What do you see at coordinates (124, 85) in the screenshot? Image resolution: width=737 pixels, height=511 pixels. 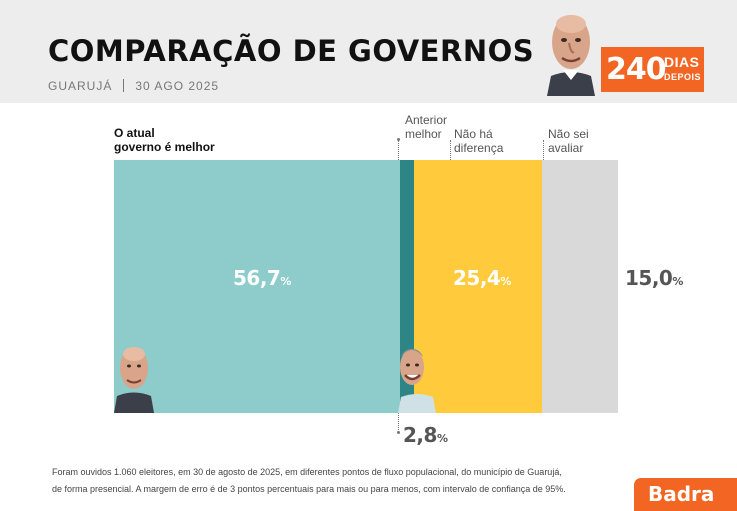 I see `separator` at bounding box center [124, 85].